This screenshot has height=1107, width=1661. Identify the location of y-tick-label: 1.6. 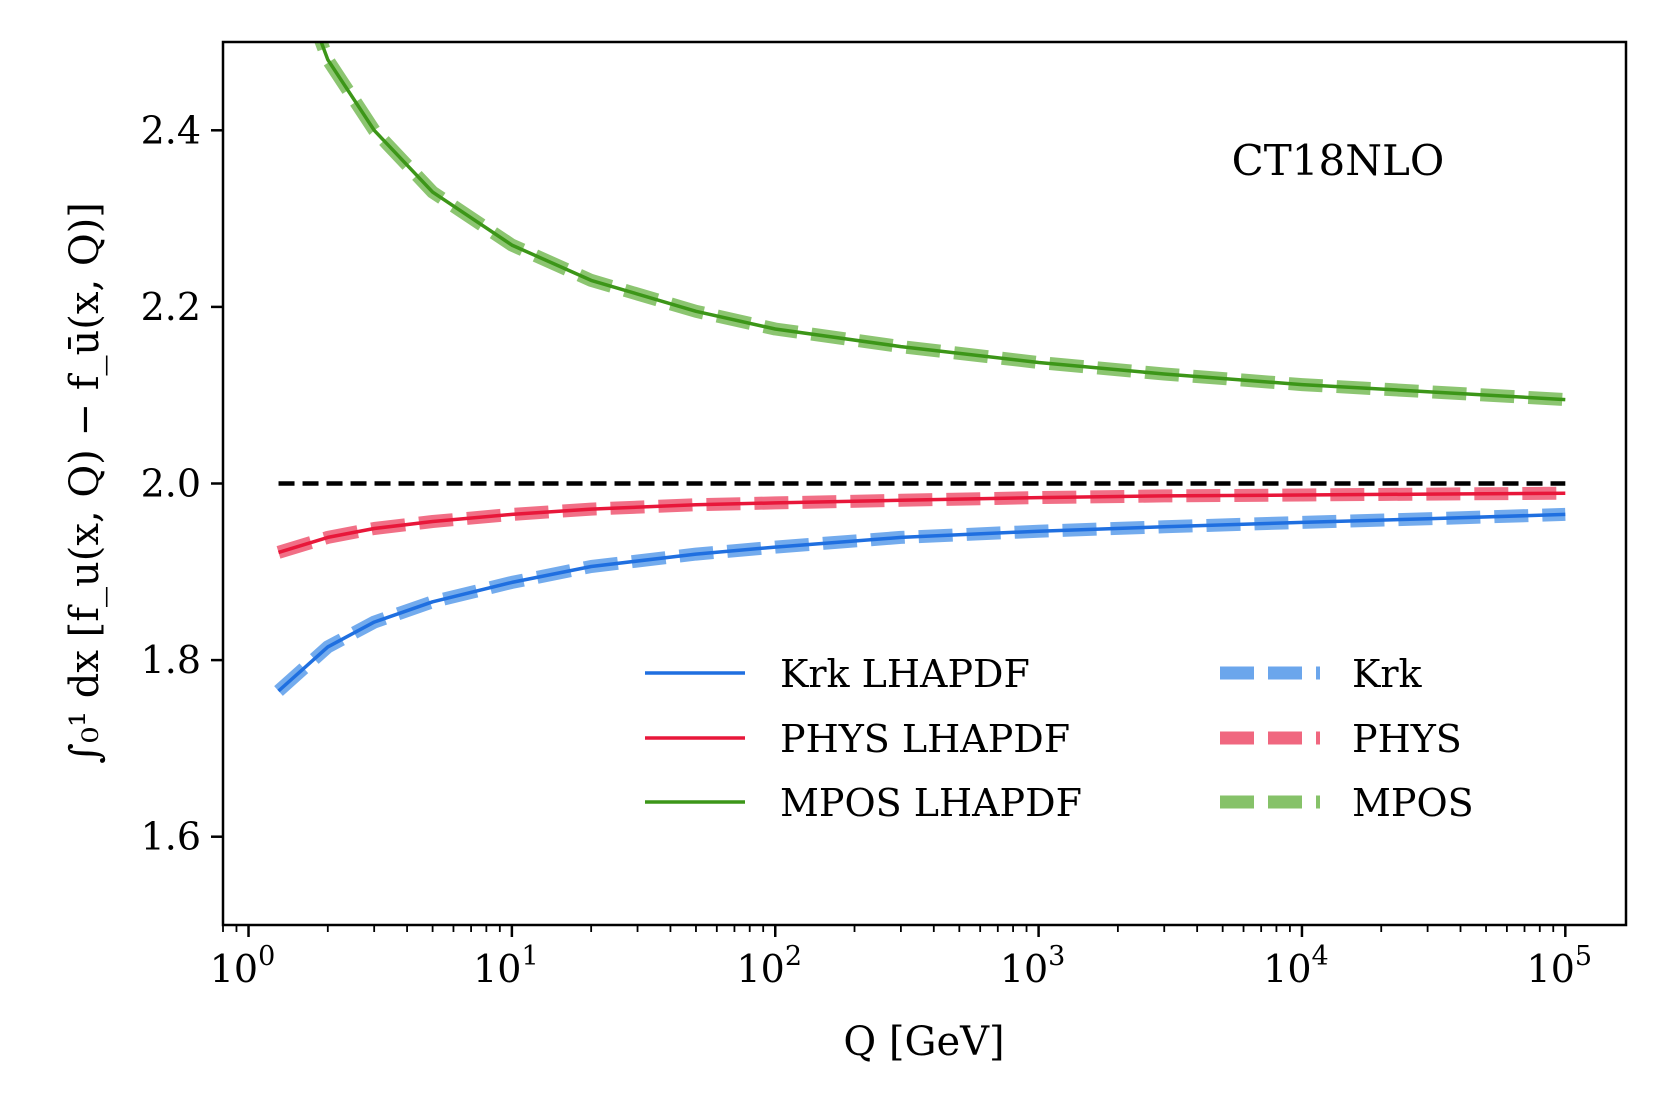
(171, 837).